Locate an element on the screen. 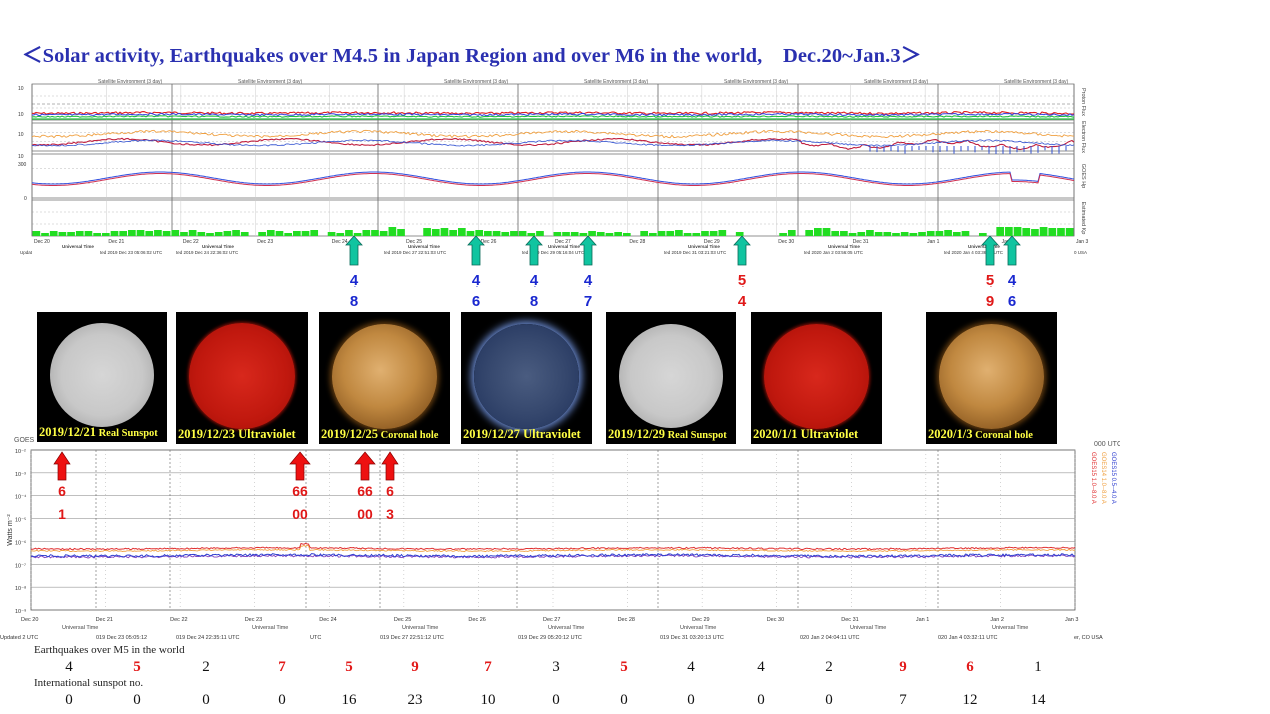 The image size is (1270, 714). earthquake-count: 9 is located at coordinates (415, 667).